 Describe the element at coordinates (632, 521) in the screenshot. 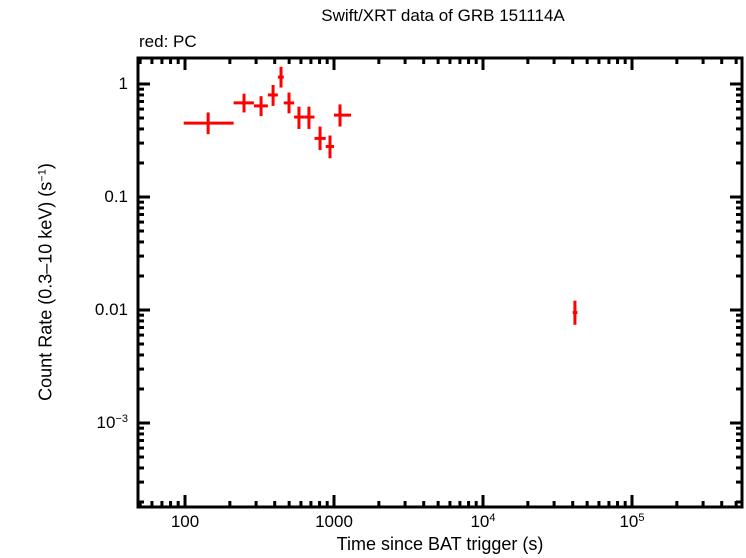

I see `x-tick-label: 105` at that location.